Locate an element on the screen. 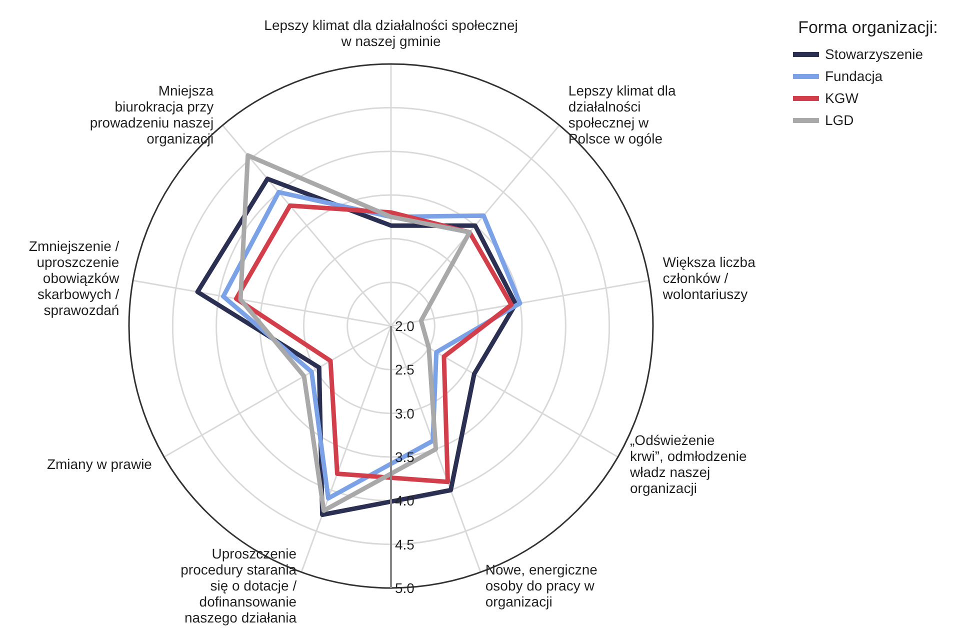 The width and height of the screenshot is (961, 632). legend-label: LGD is located at coordinates (839, 120).